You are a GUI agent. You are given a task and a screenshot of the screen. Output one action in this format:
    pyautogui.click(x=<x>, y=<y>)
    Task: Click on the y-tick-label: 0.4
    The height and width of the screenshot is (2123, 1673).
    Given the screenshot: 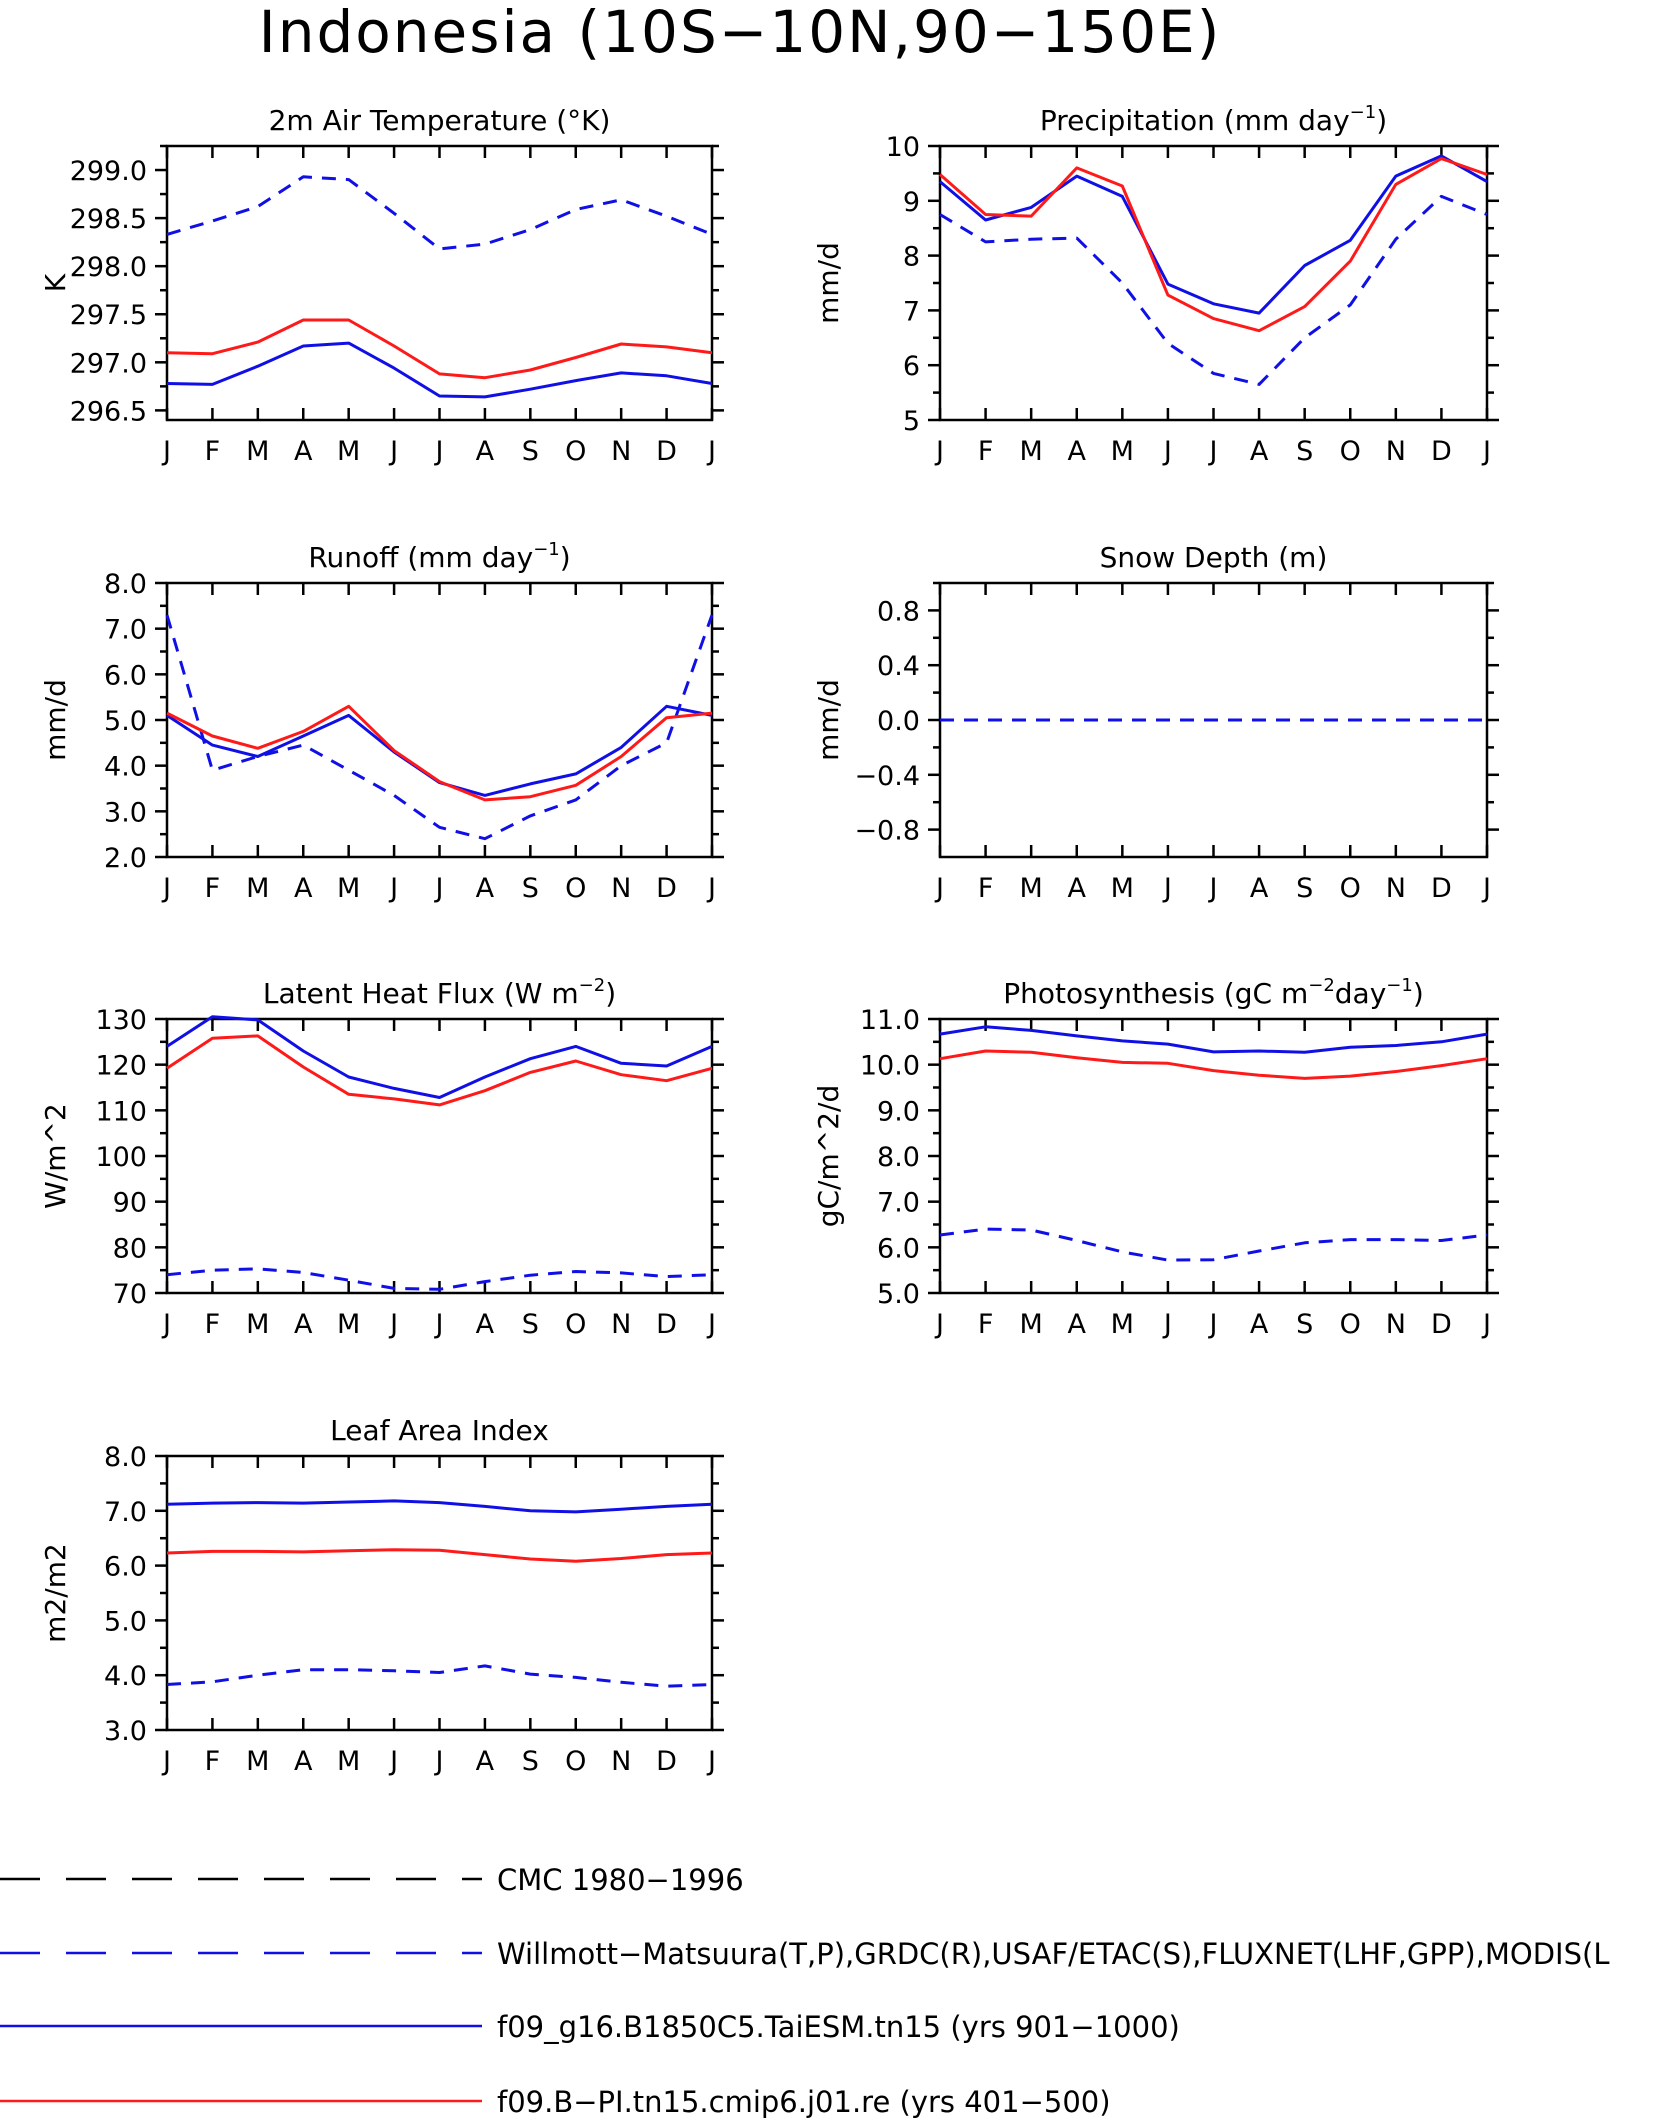 What is the action you would take?
    pyautogui.click(x=898, y=666)
    